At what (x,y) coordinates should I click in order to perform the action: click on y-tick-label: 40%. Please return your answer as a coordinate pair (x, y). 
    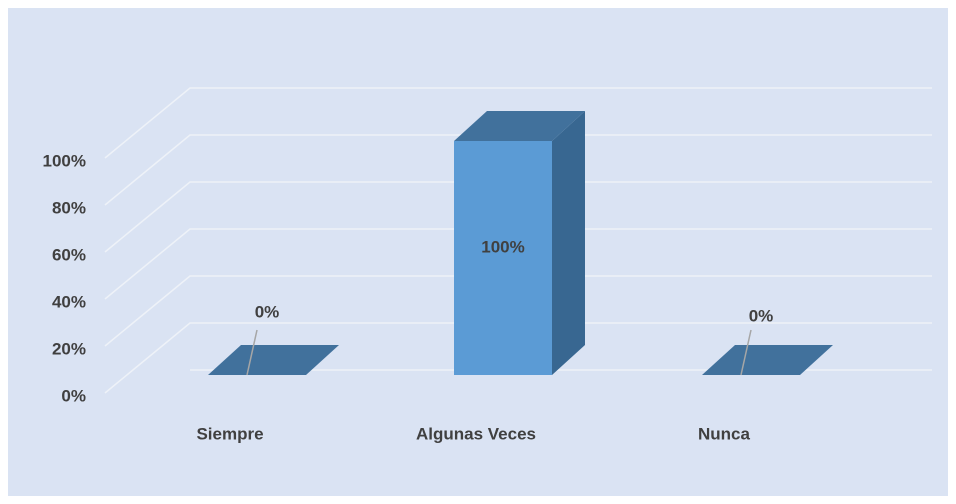
    Looking at the image, I should click on (69, 301).